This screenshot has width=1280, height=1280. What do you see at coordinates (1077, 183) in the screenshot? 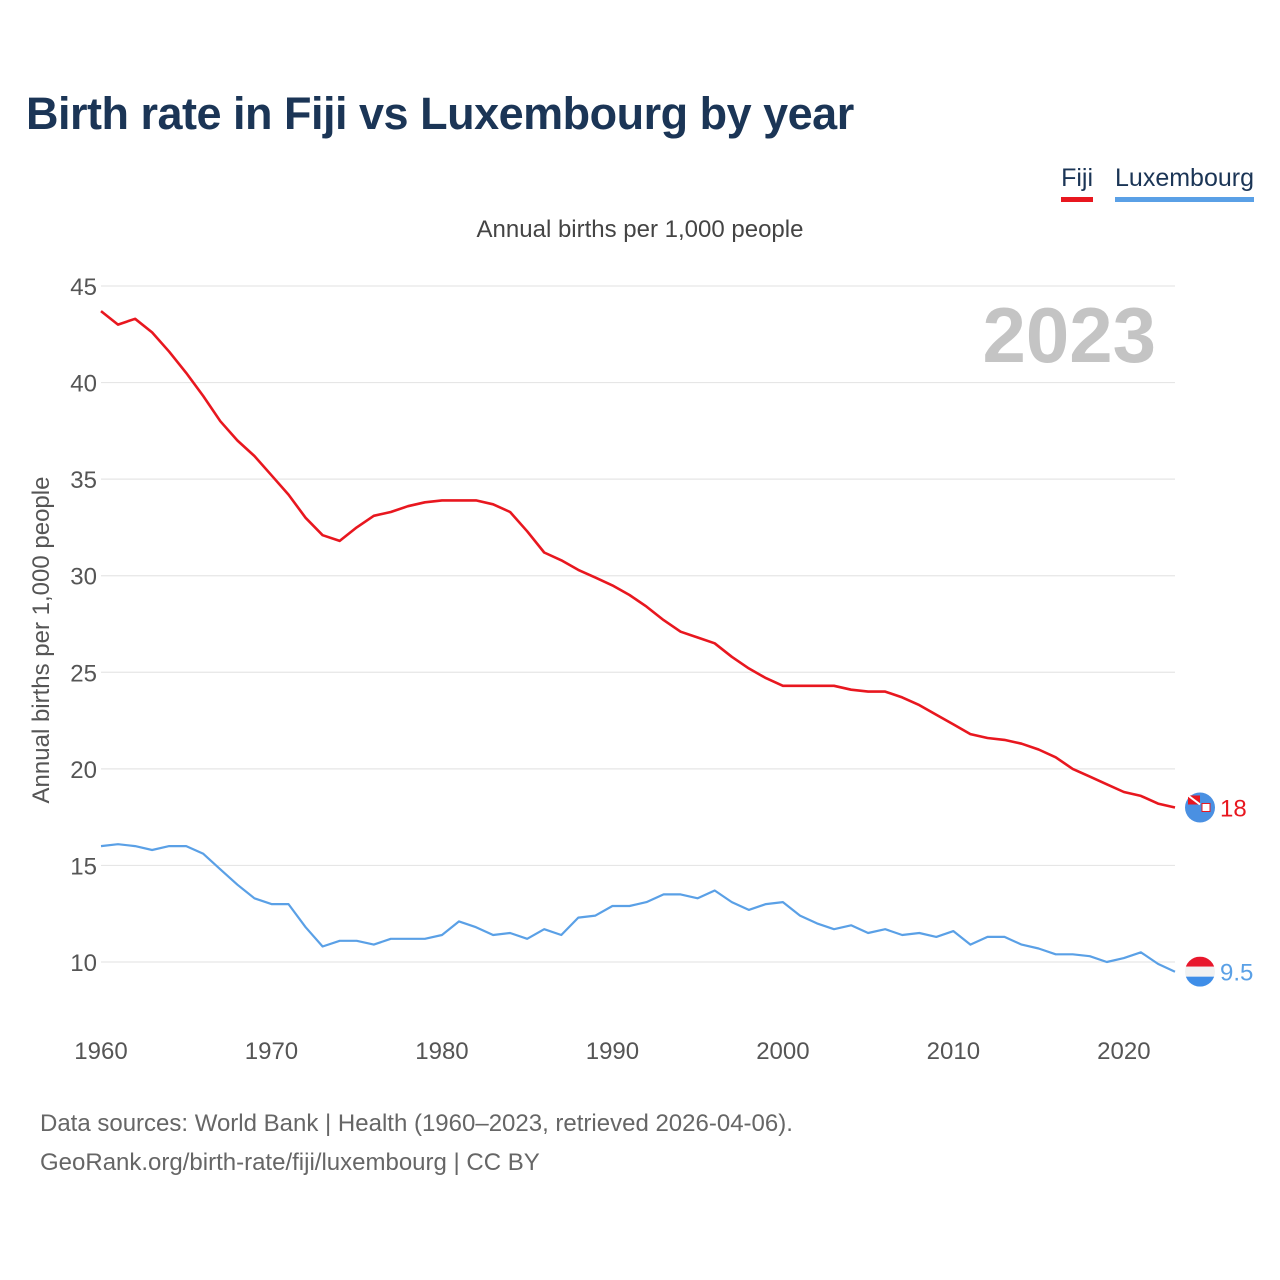
I see `legend-item-fiji: Fiji` at bounding box center [1077, 183].